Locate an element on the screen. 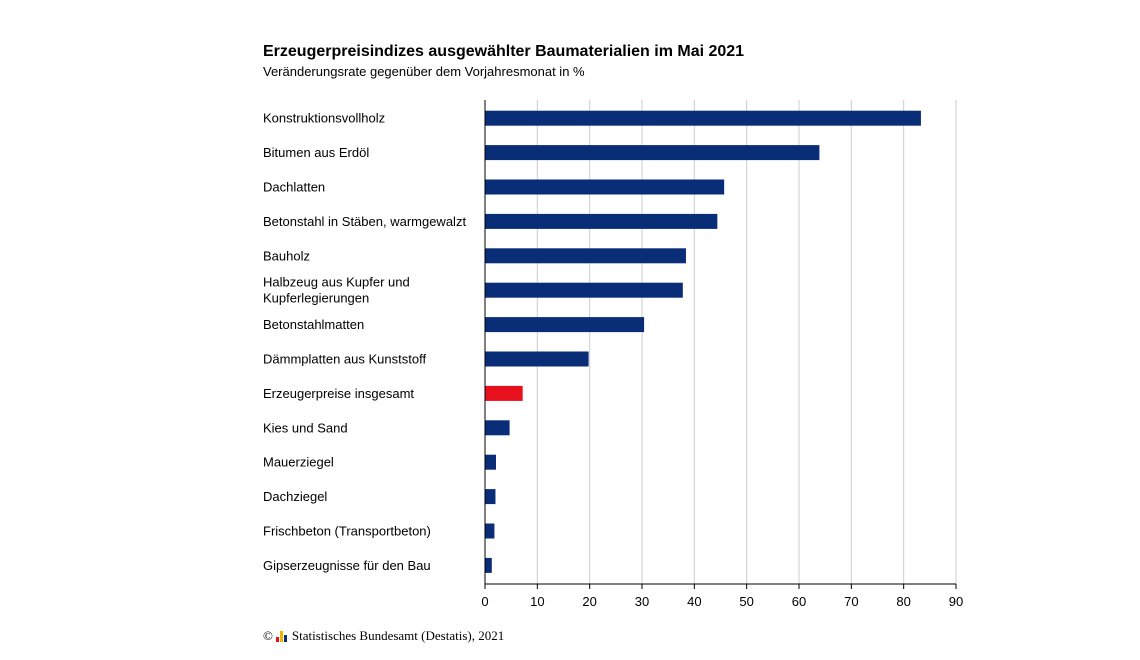 The image size is (1140, 660). category-label: Erzeugerpreise insgesamt is located at coordinates (338, 393).